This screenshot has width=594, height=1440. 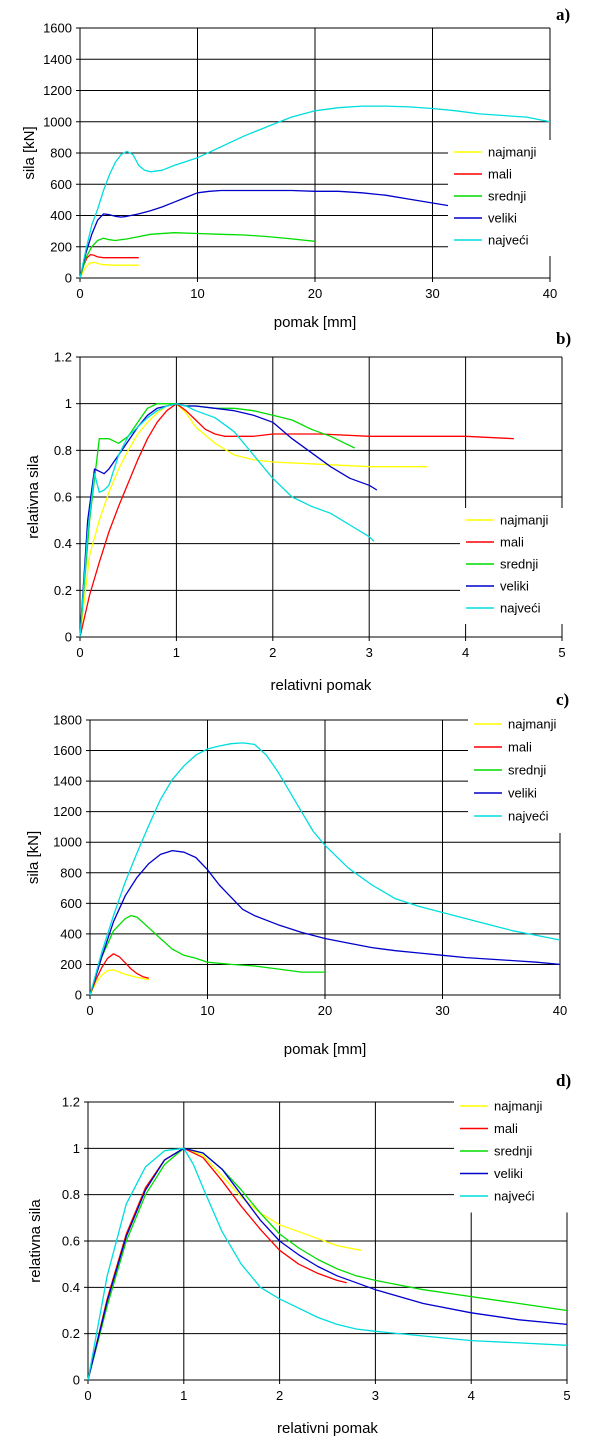 What do you see at coordinates (563, 1080) in the screenshot?
I see `panel-label: d)` at bounding box center [563, 1080].